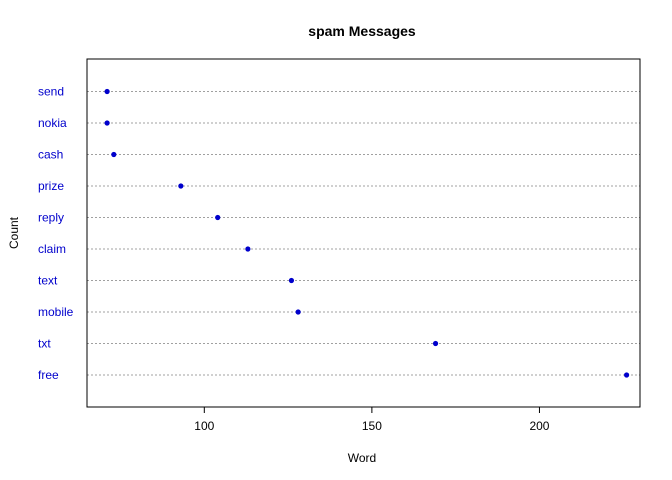 This screenshot has height=480, width=672. Describe the element at coordinates (51, 218) in the screenshot. I see `category-label: reply` at that location.